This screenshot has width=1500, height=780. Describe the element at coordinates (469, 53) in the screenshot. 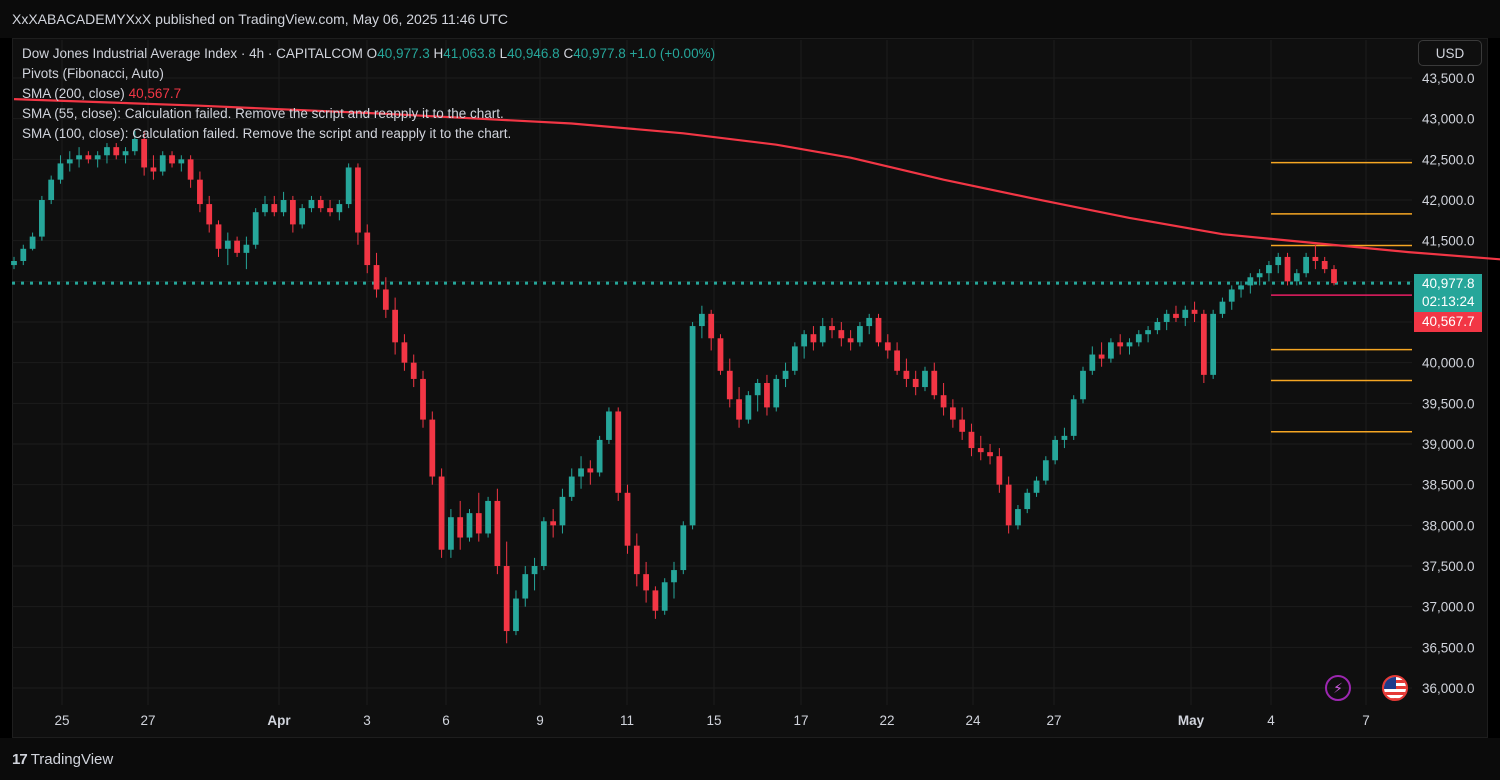

I see `high-value: 41,063.8` at that location.